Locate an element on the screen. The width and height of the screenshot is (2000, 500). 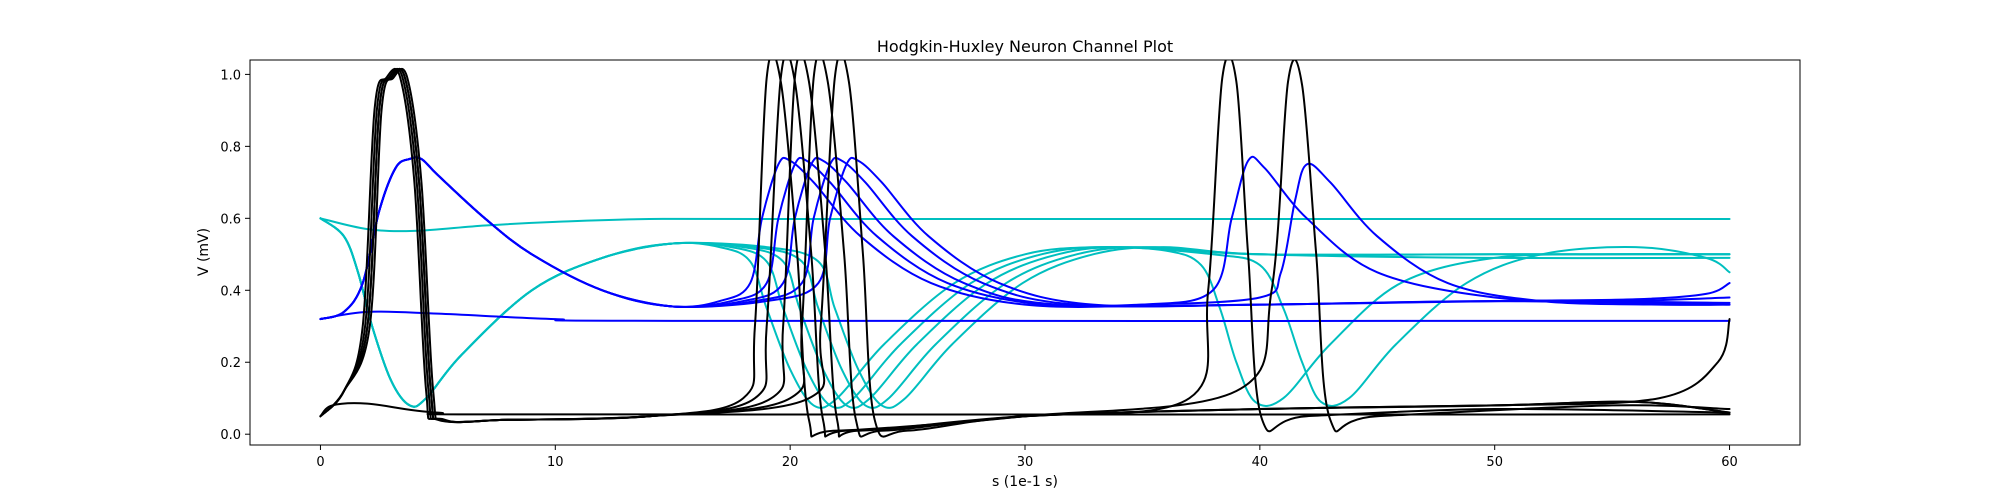
series-line-h is located at coordinates (1025, 225).